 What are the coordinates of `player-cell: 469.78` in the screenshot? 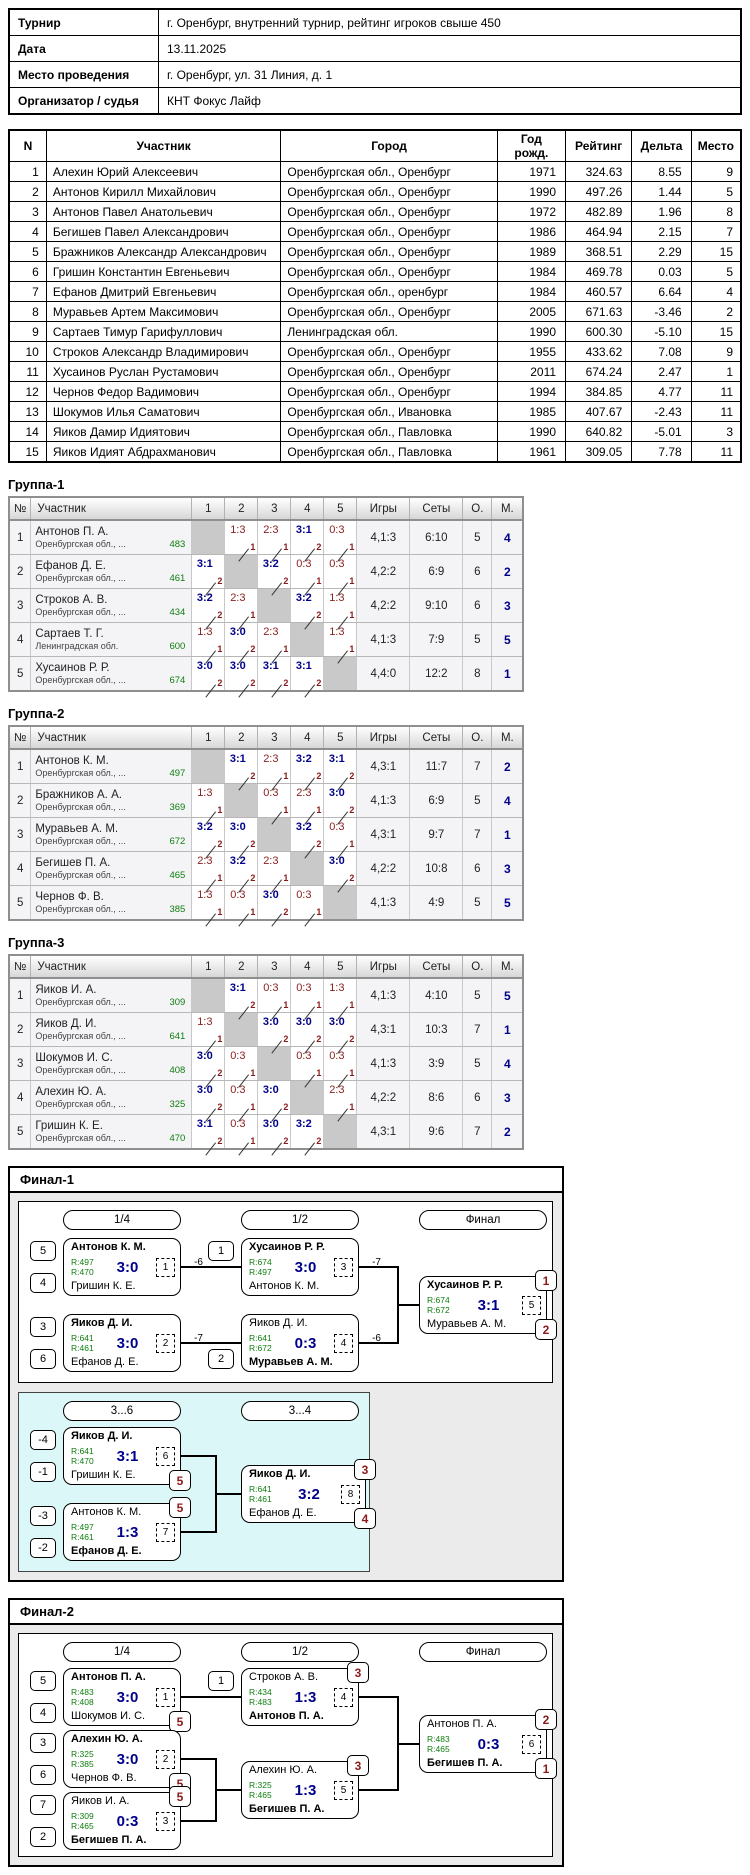 It's located at (599, 271).